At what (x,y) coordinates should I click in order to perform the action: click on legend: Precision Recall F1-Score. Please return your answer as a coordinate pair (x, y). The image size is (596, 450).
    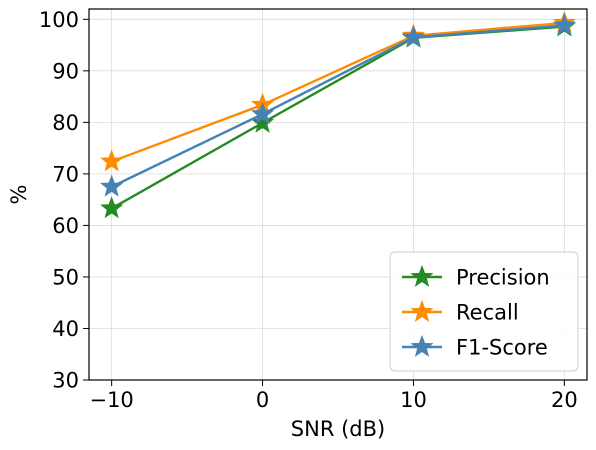
    Looking at the image, I should click on (484, 311).